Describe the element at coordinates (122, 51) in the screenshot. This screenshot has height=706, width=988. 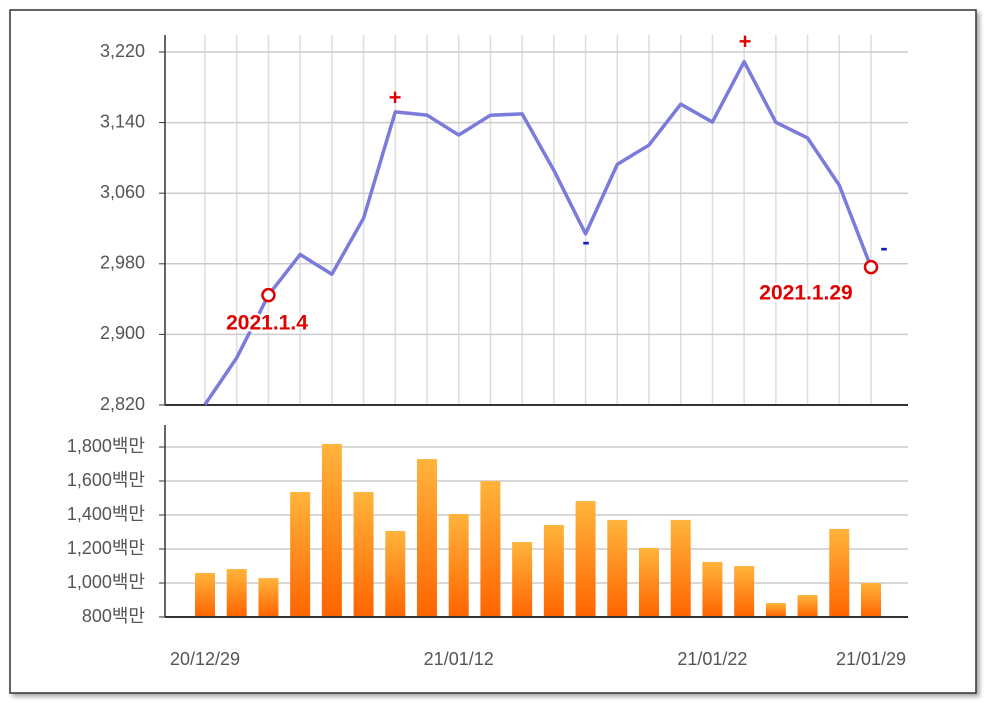
I see `y-tick-label: 3,220` at that location.